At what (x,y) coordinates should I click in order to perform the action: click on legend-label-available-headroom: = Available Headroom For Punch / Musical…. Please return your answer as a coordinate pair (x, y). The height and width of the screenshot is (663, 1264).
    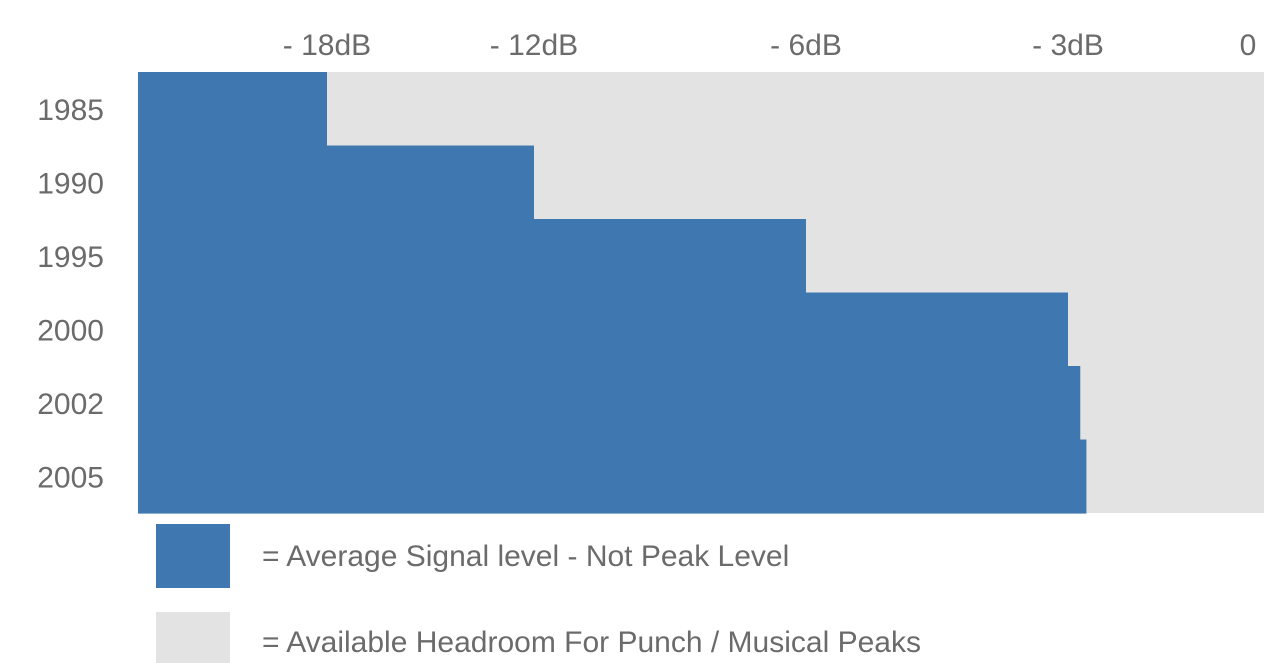
    Looking at the image, I should click on (591, 642).